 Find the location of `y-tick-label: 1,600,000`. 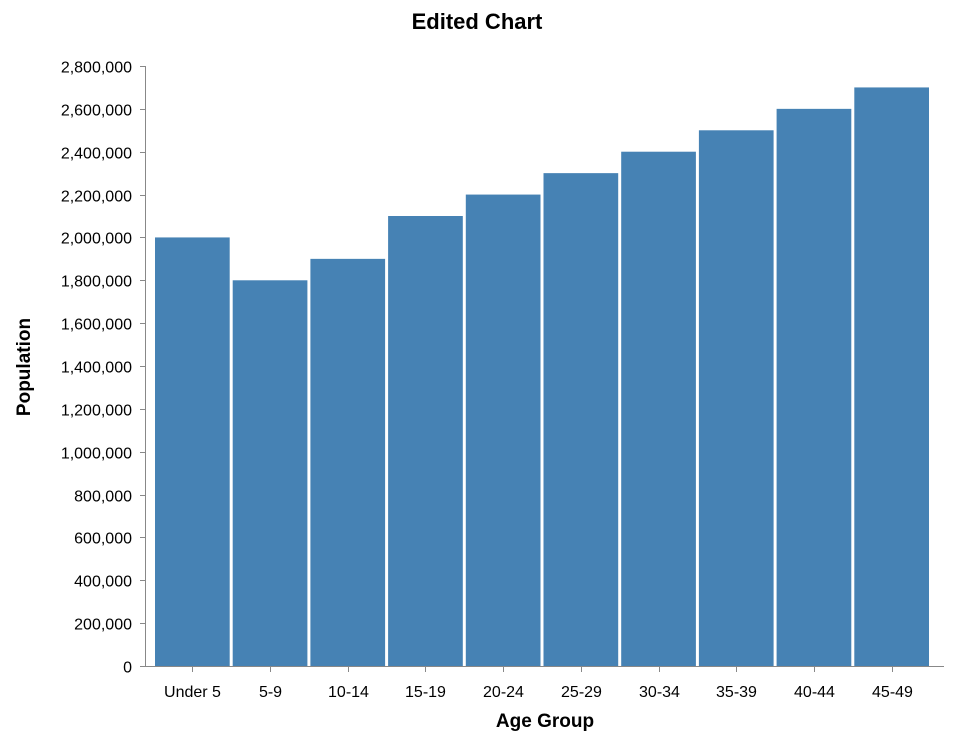

y-tick-label: 1,600,000 is located at coordinates (96, 325).